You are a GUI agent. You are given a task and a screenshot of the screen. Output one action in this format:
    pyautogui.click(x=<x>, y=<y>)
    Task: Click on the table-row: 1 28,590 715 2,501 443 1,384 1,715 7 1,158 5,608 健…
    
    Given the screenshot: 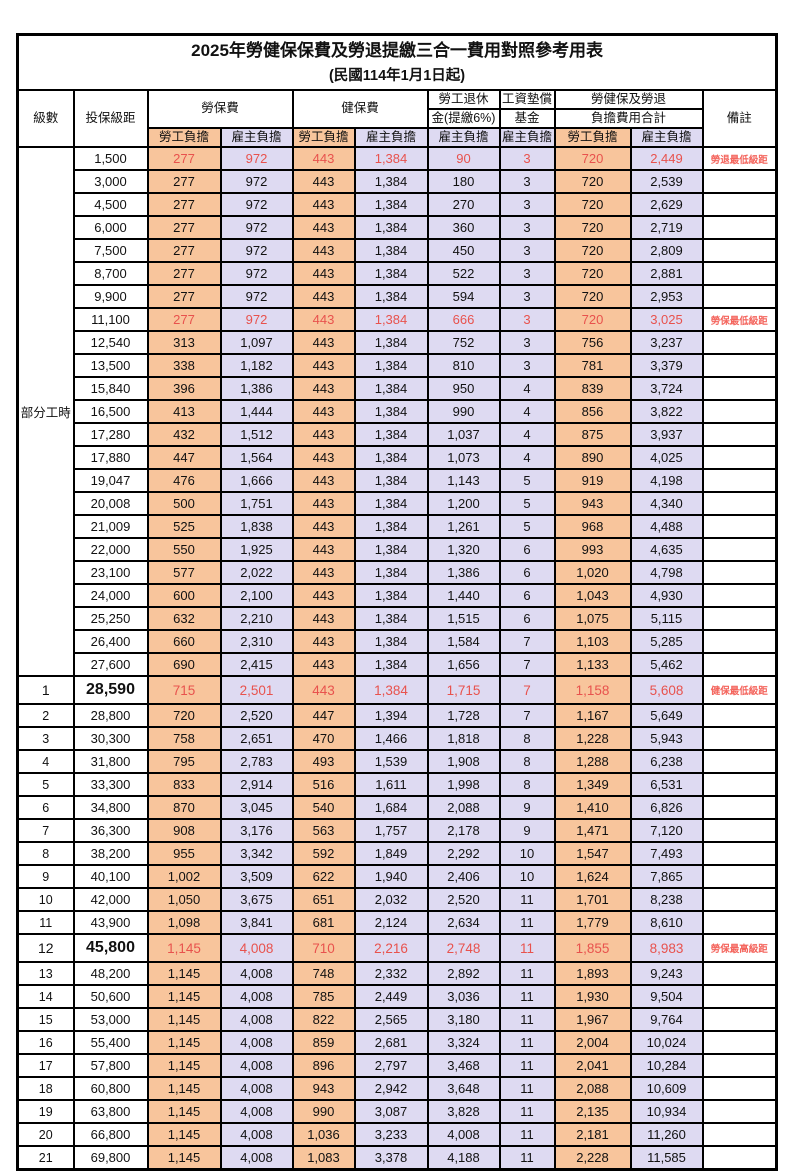 What is the action you would take?
    pyautogui.click(x=397, y=690)
    